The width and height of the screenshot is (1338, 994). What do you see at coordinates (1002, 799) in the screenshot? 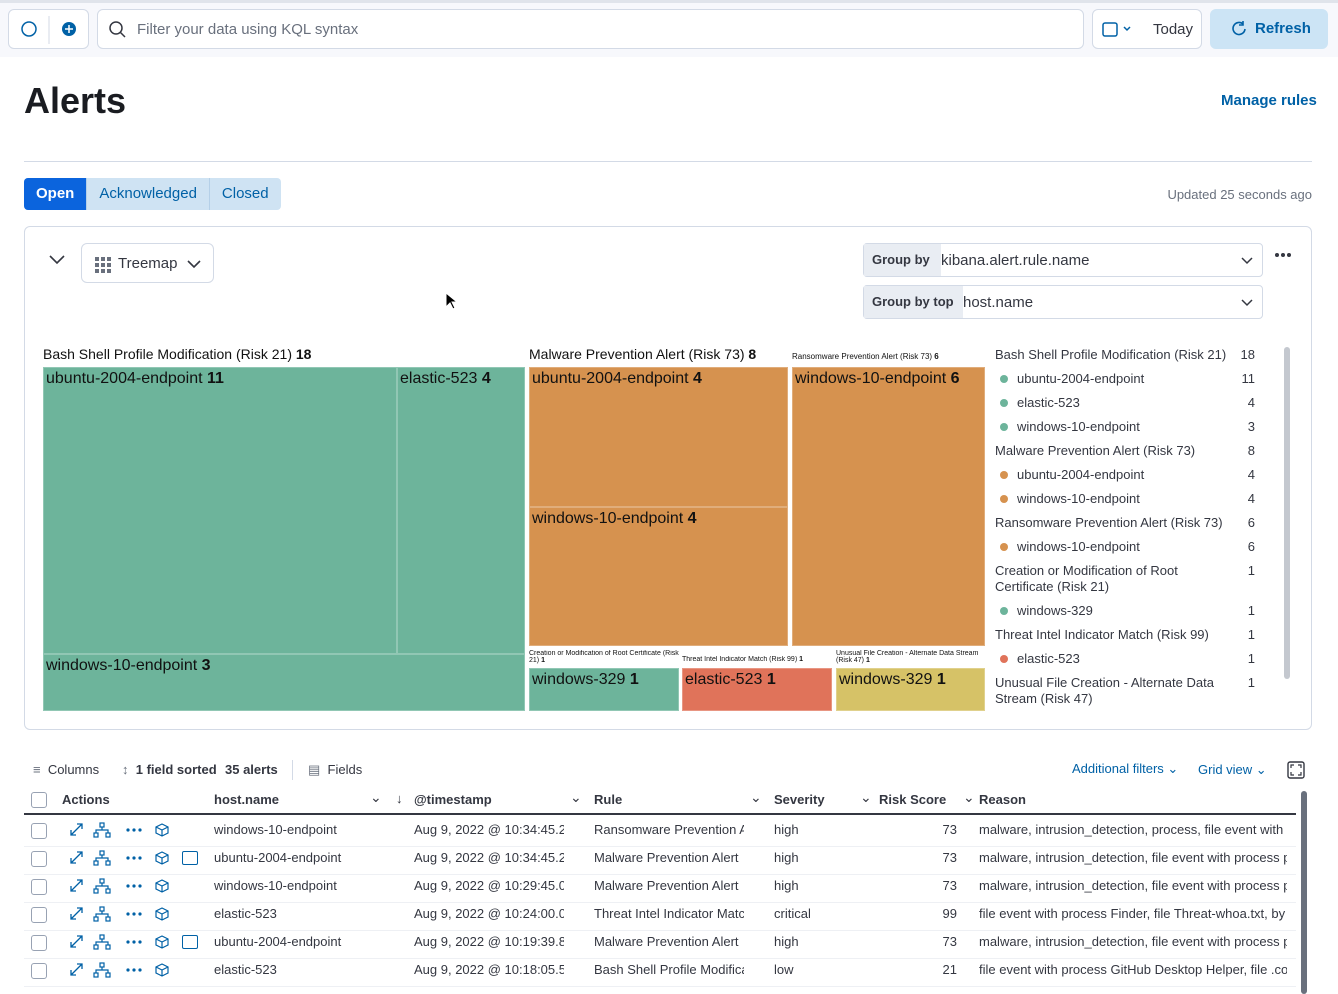
I see `column-header: Reason` at bounding box center [1002, 799].